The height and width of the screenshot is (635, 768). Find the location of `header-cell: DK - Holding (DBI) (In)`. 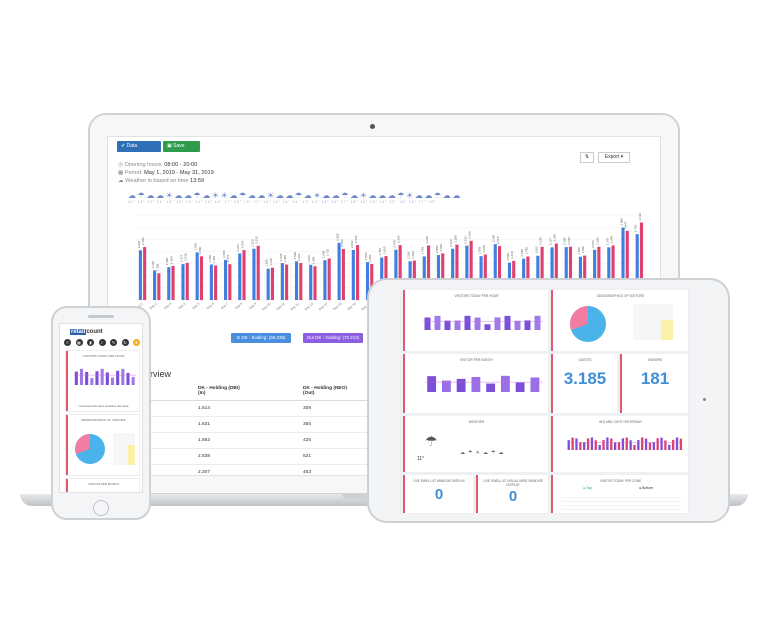

header-cell: DK - Holding (DBI) (In) is located at coordinates (219, 391).